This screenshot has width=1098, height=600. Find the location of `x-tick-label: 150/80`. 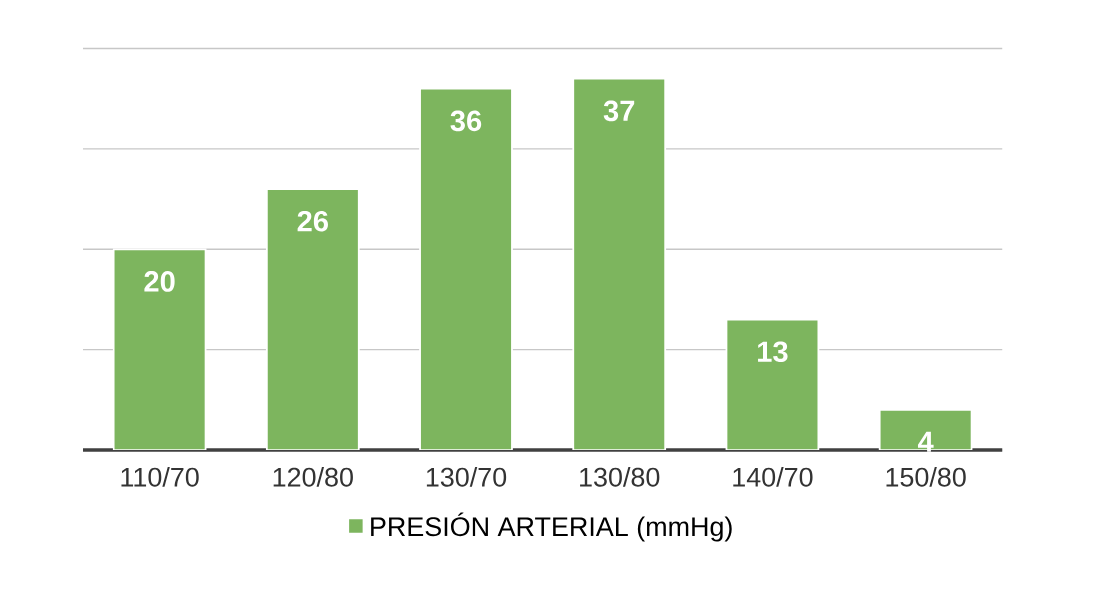

x-tick-label: 150/80 is located at coordinates (926, 476).